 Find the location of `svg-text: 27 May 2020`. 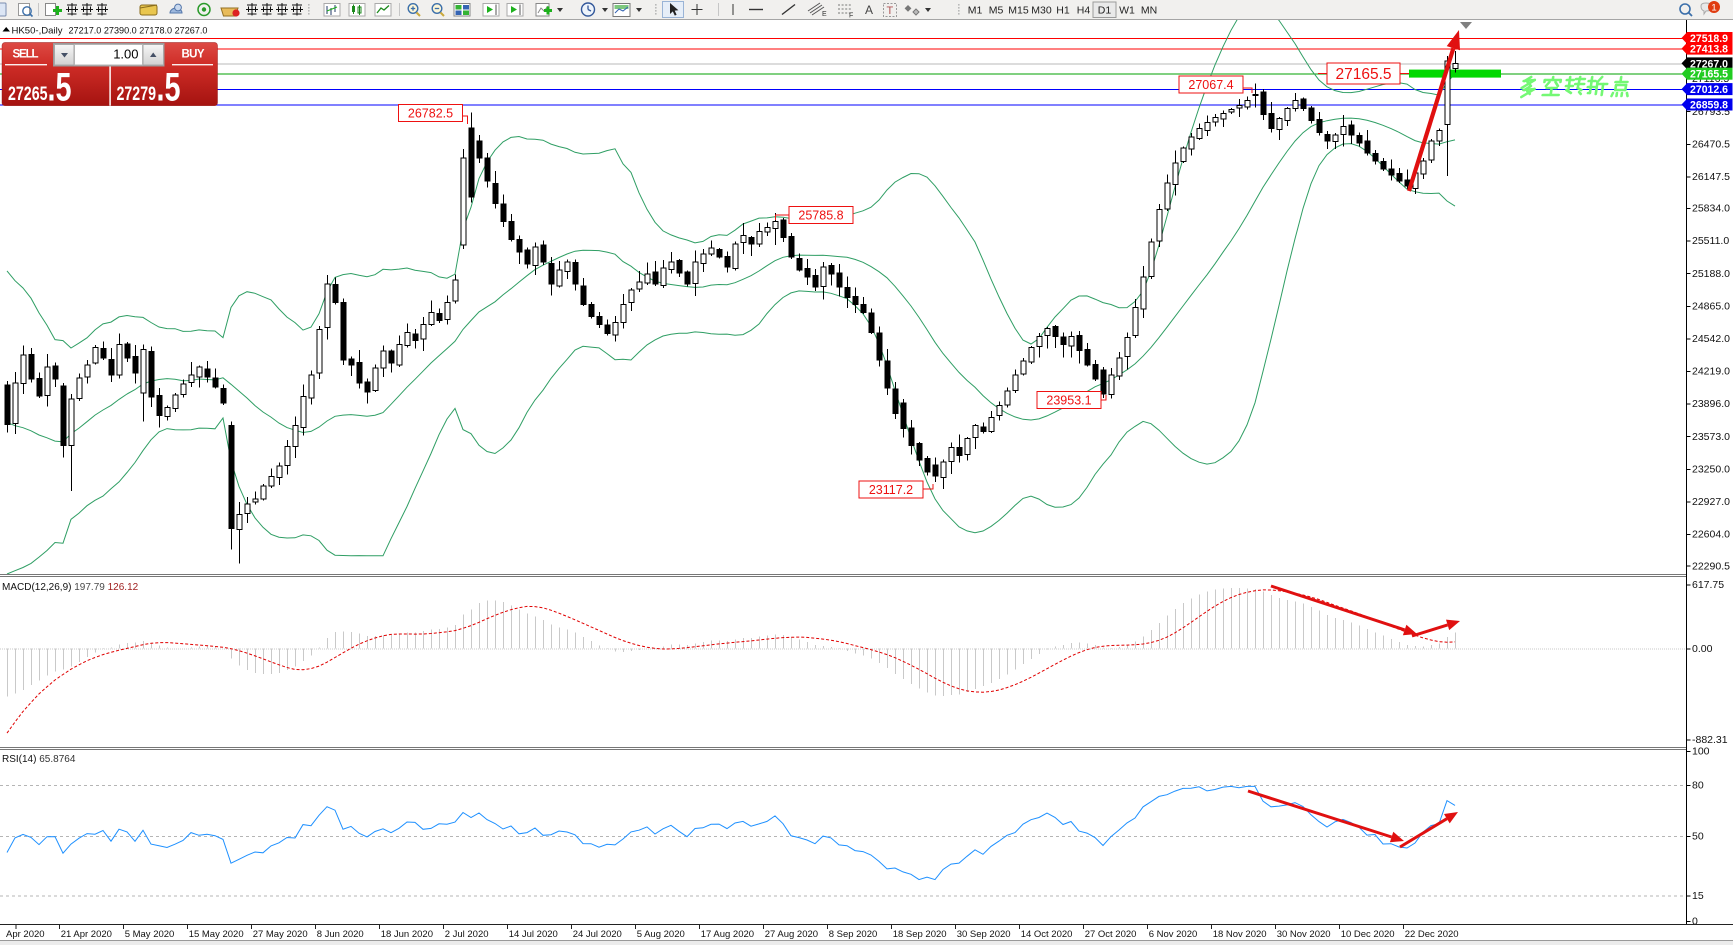

svg-text: 27 May 2020 is located at coordinates (280, 934).